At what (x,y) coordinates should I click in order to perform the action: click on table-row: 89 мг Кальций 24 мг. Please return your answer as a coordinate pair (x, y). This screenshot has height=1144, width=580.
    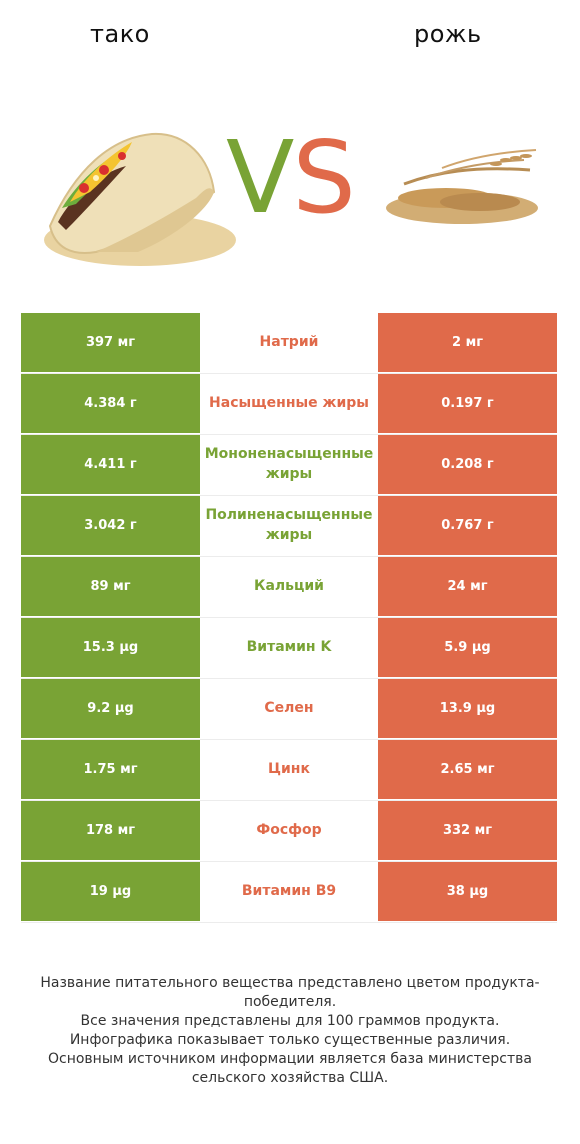
    Looking at the image, I should click on (289, 587).